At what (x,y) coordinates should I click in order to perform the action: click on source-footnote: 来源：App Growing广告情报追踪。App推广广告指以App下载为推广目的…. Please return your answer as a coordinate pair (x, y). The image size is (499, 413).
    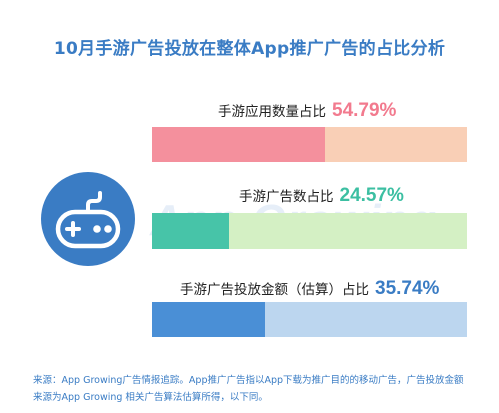
    Looking at the image, I should click on (253, 389).